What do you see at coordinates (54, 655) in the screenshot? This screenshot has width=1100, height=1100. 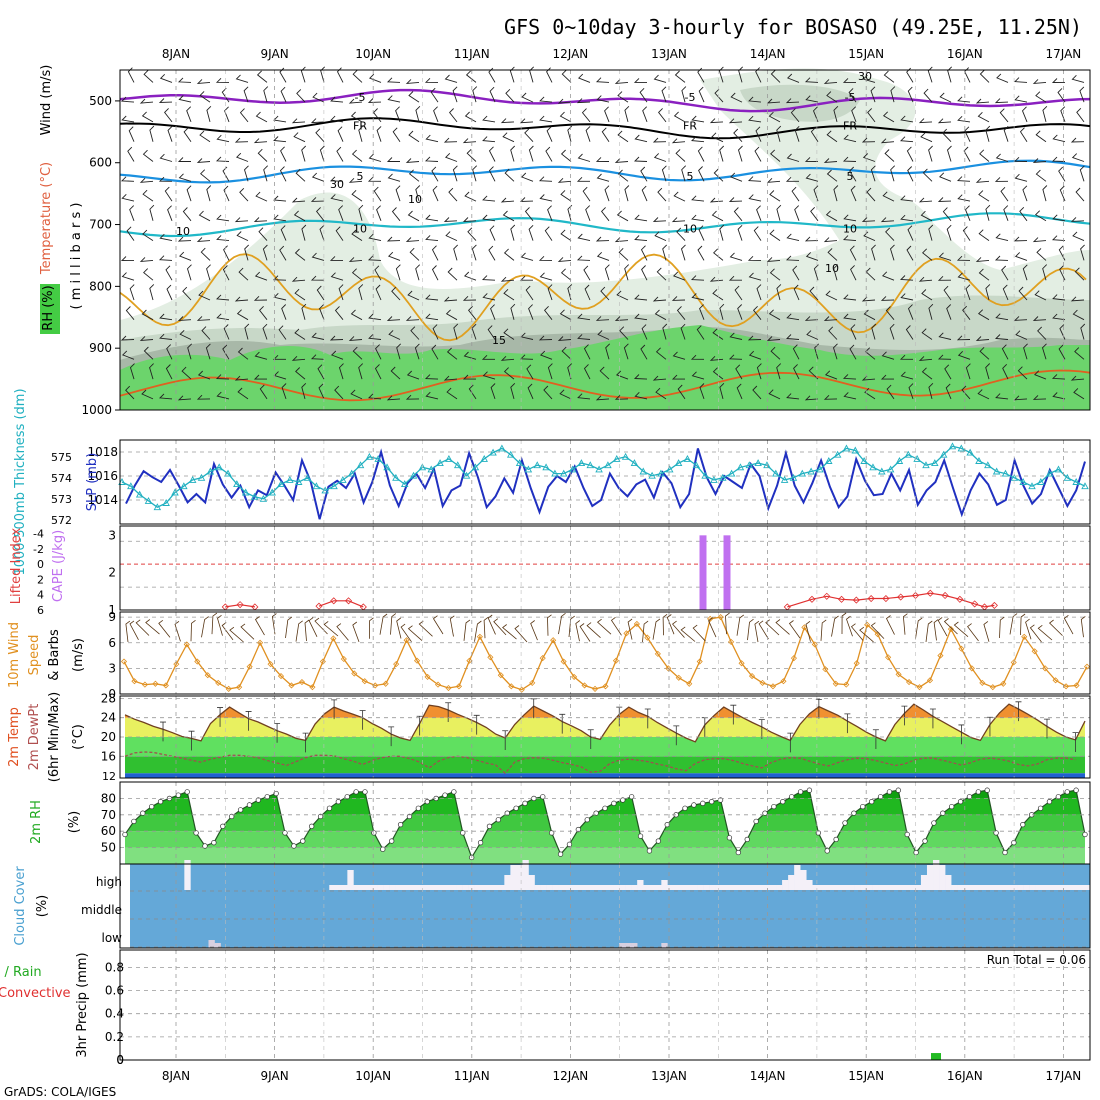 I see `wind10m-axis-label: & Barbs` at bounding box center [54, 655].